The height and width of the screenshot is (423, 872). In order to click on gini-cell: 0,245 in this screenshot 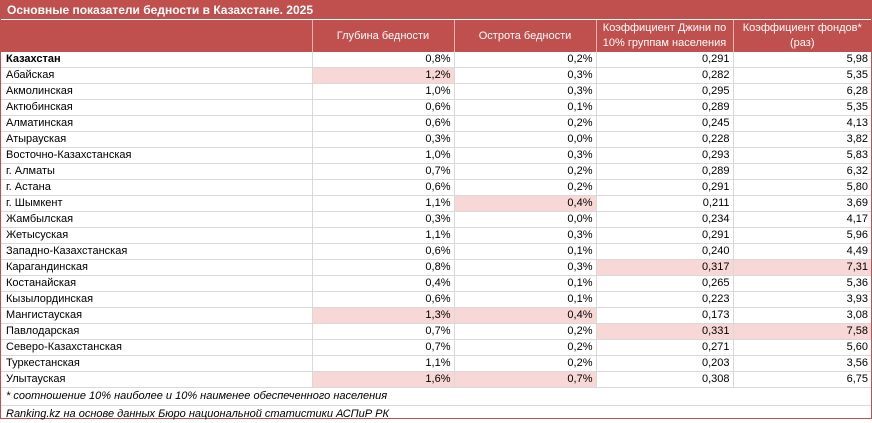, I will do `click(664, 123)`.